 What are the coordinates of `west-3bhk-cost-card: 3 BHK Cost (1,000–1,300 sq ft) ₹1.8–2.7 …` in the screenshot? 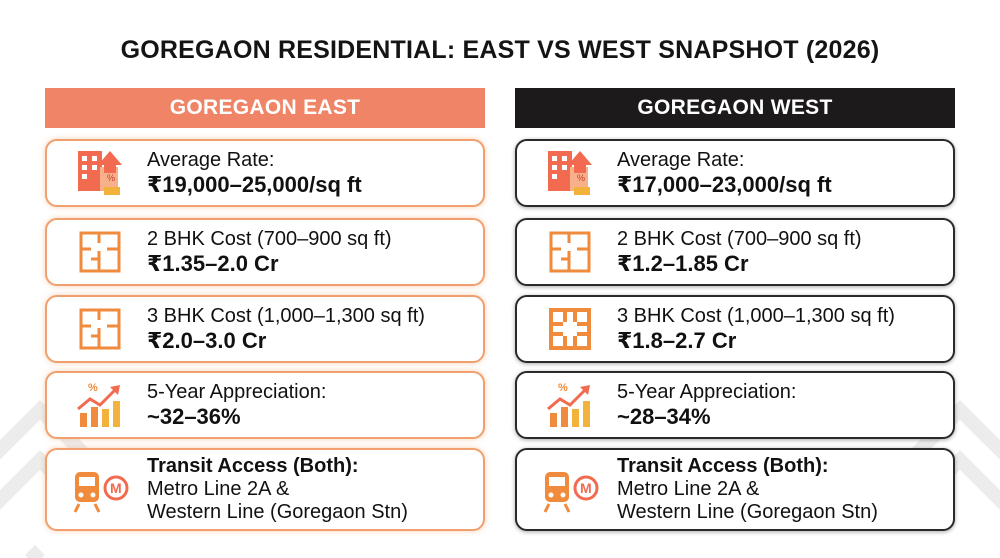 It's located at (735, 329).